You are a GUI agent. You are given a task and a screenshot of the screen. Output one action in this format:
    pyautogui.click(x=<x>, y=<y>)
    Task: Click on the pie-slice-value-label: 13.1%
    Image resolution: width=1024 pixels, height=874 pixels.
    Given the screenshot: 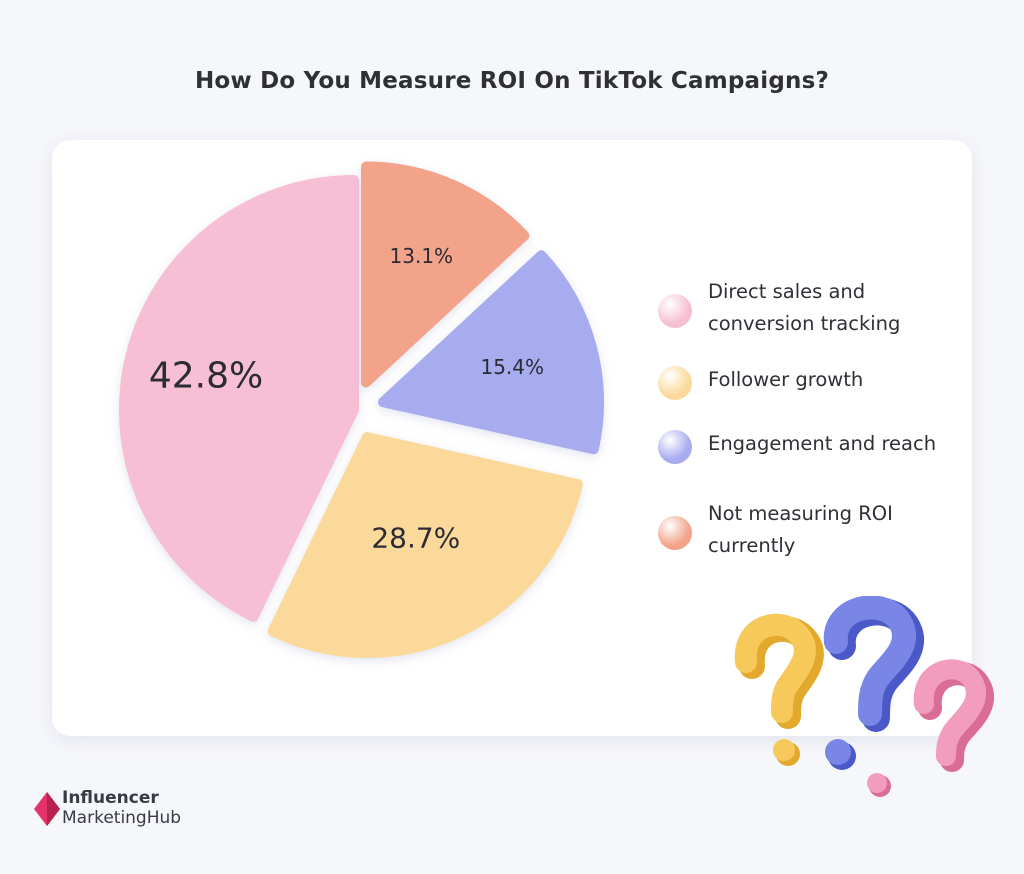 What is the action you would take?
    pyautogui.click(x=422, y=256)
    